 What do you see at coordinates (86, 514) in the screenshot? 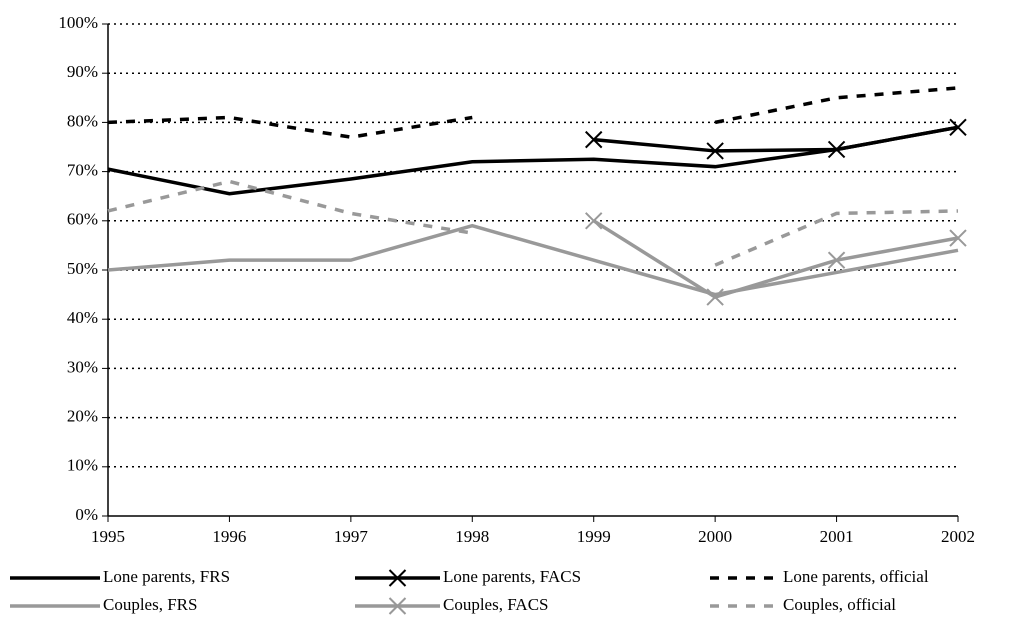
I see `y-tick-label: 0%` at bounding box center [86, 514].